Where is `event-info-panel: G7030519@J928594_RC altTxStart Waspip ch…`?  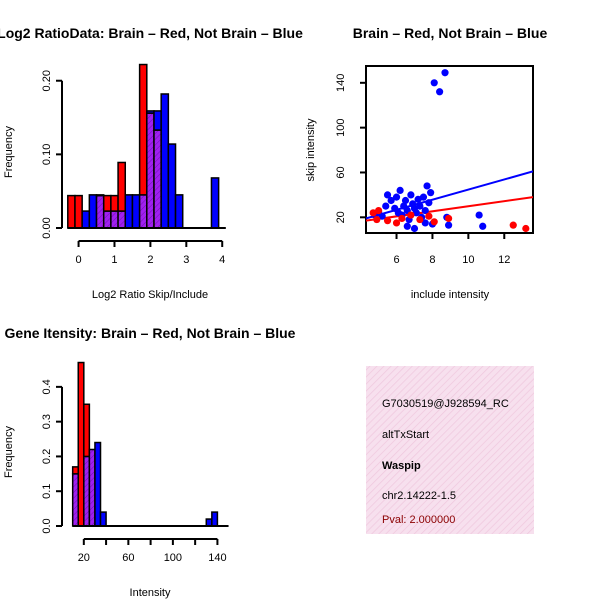
event-info-panel: G7030519@J928594_RC altTxStart Waspip ch… is located at coordinates (450, 450).